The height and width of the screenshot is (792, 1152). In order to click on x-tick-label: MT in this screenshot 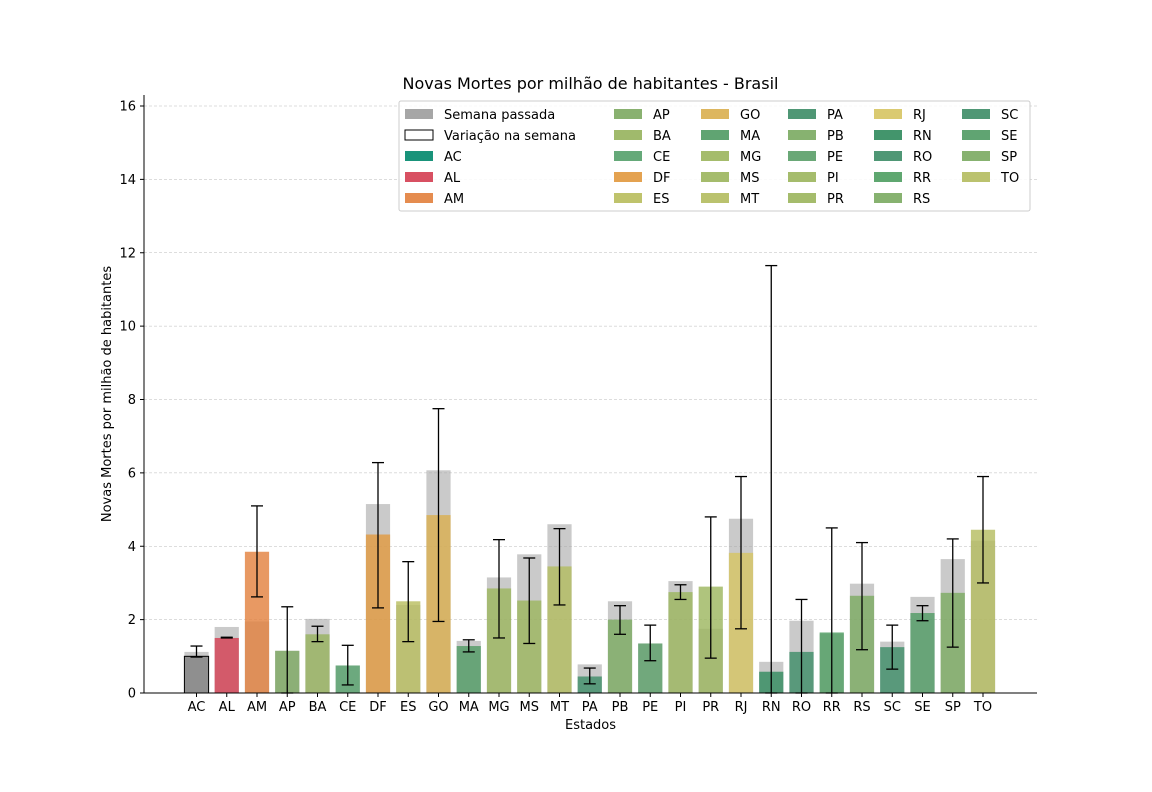, I will do `click(559, 707)`.